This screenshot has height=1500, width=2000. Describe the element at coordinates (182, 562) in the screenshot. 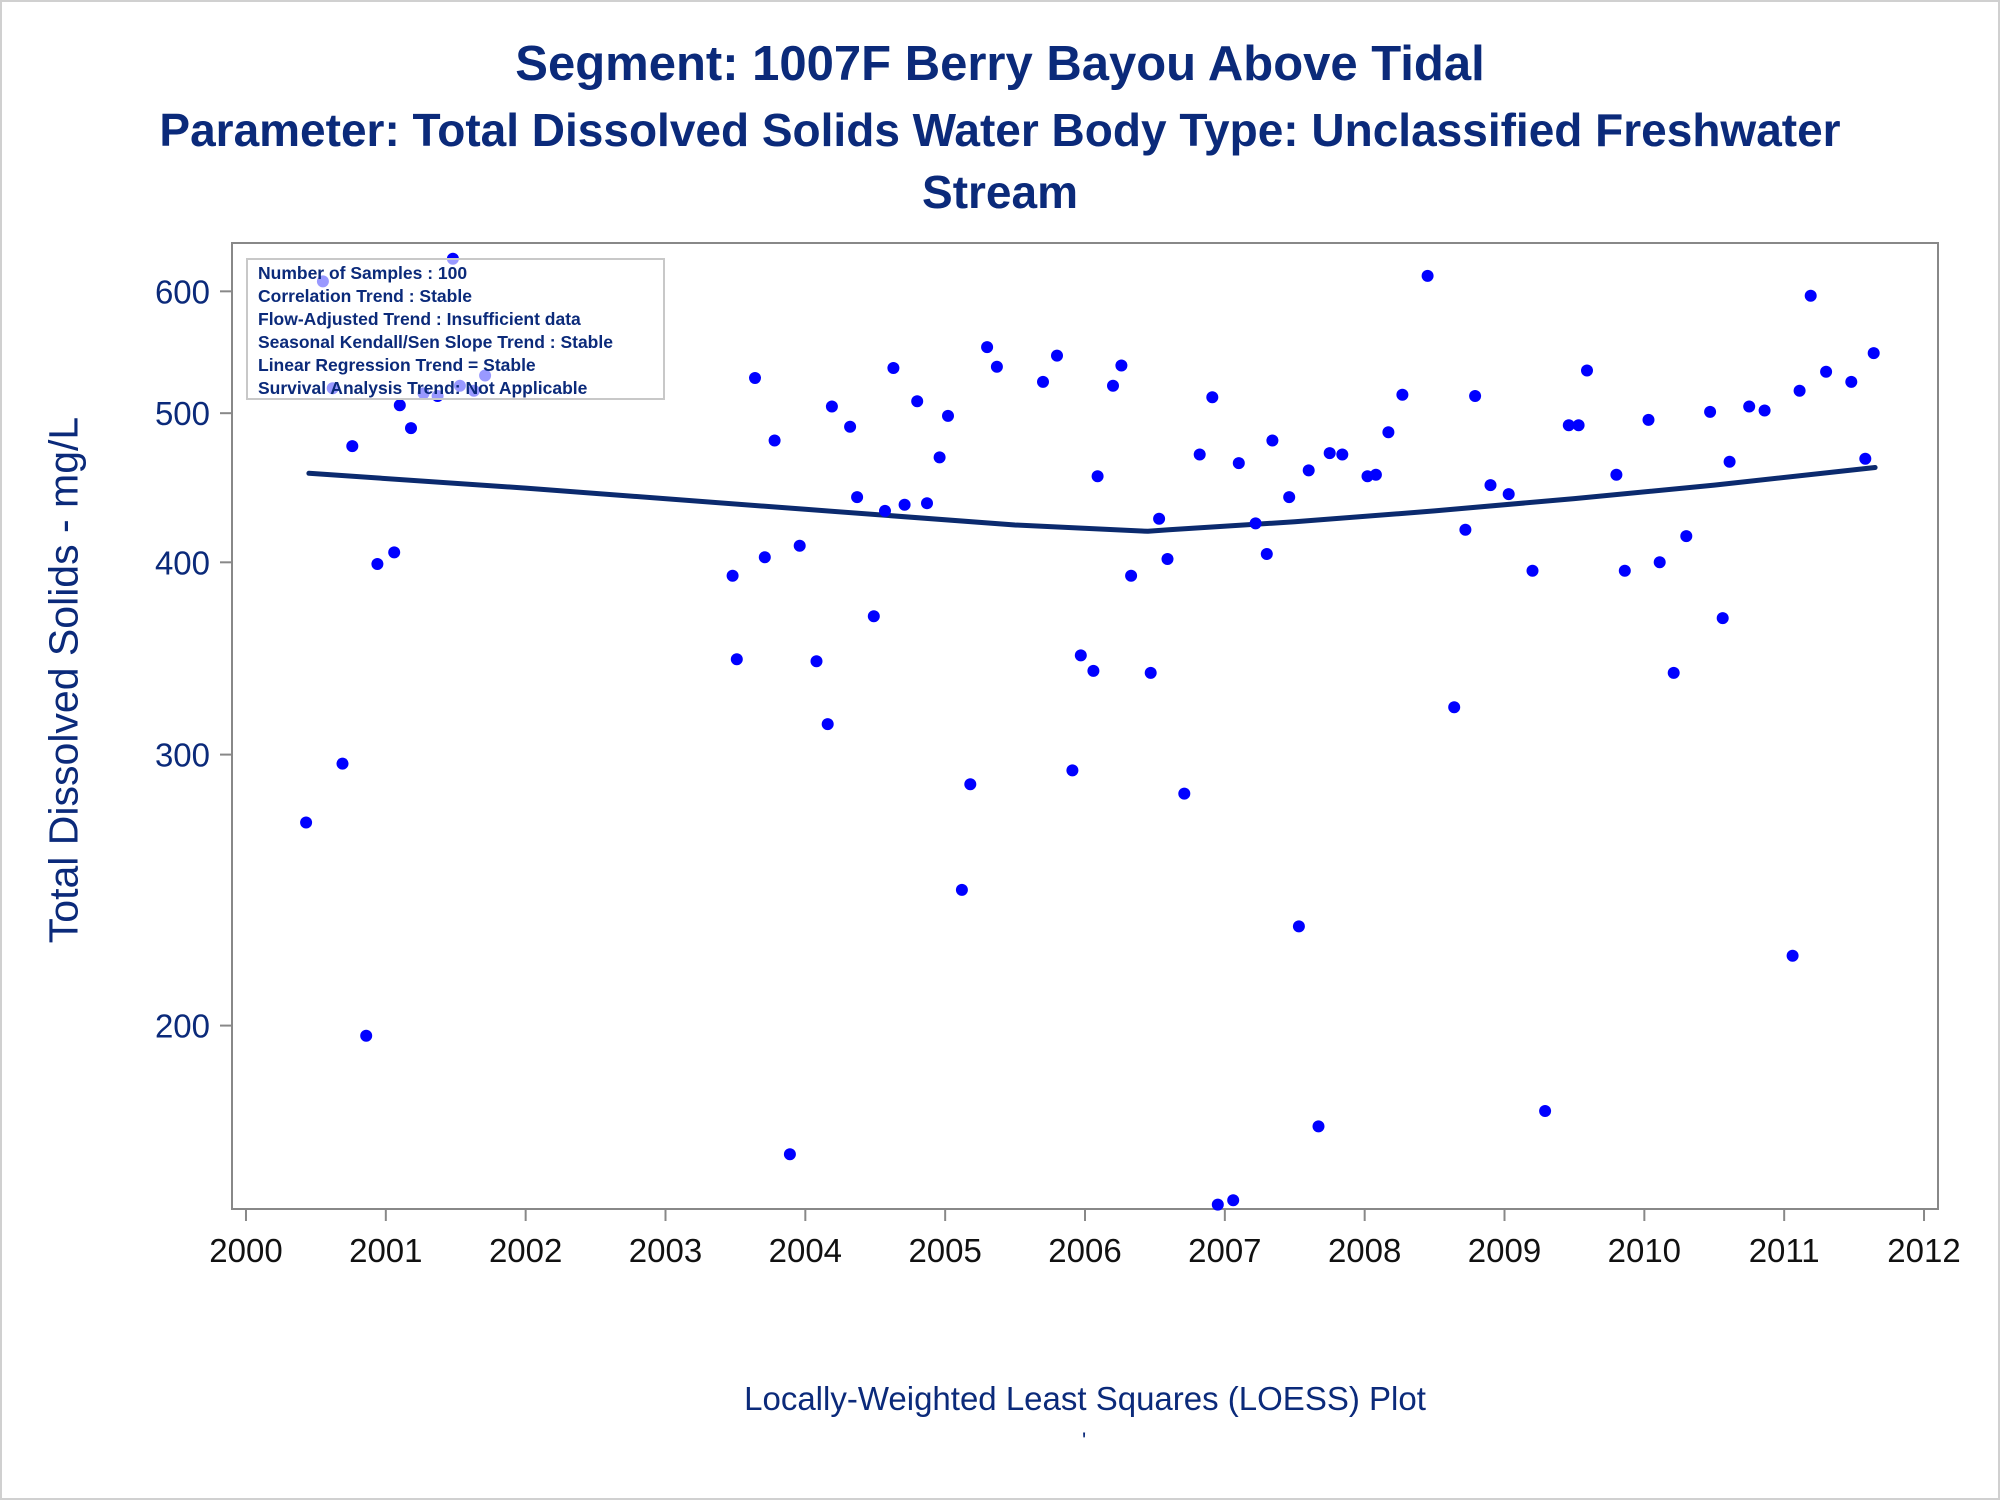

I see `y-tick-label: 400` at that location.